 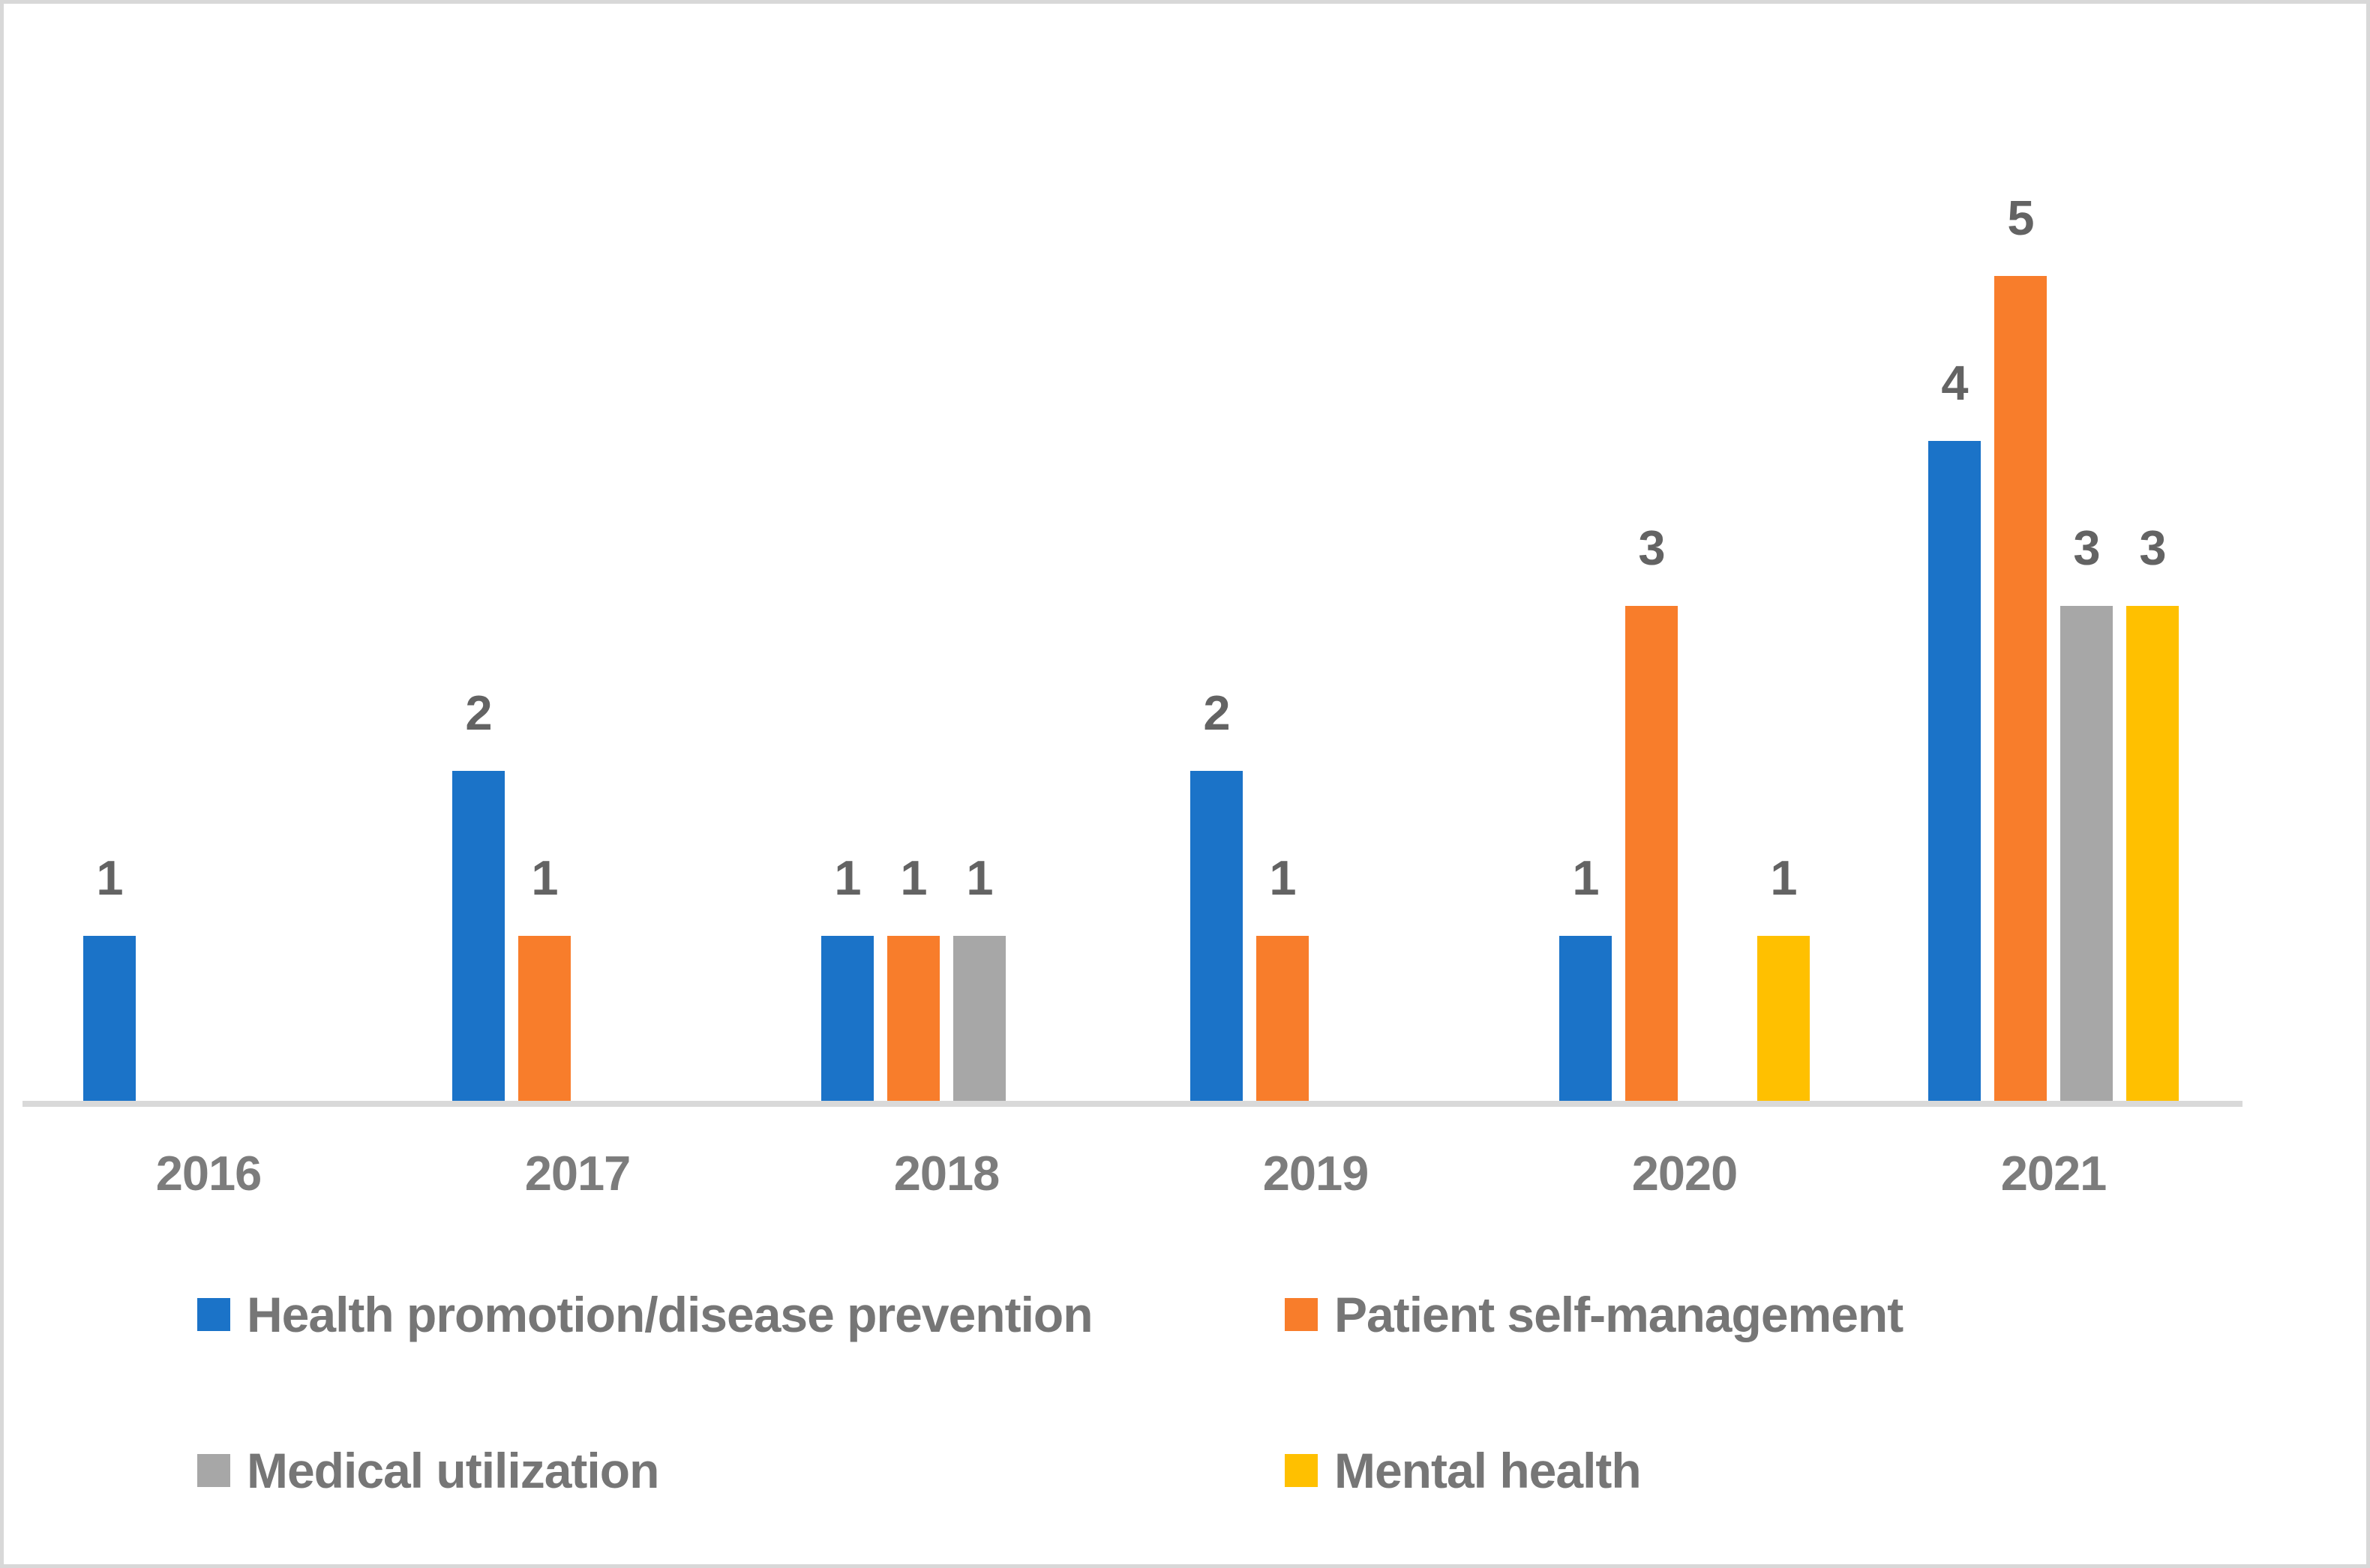 What do you see at coordinates (578, 1173) in the screenshot?
I see `x-tick-label: 2017` at bounding box center [578, 1173].